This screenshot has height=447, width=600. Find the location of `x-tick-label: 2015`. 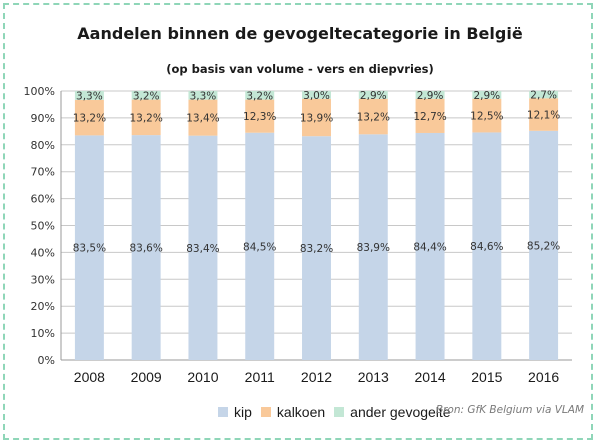

x-tick-label: 2015 is located at coordinates (486, 377).